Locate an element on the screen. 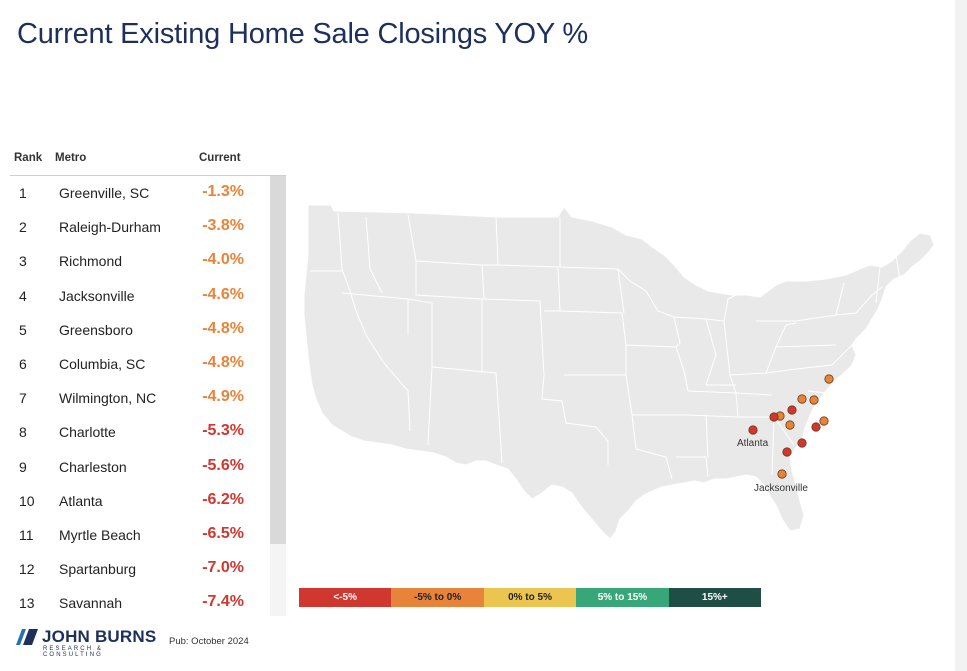 The image size is (967, 671). row-metro: Wilmington, NC is located at coordinates (108, 398).